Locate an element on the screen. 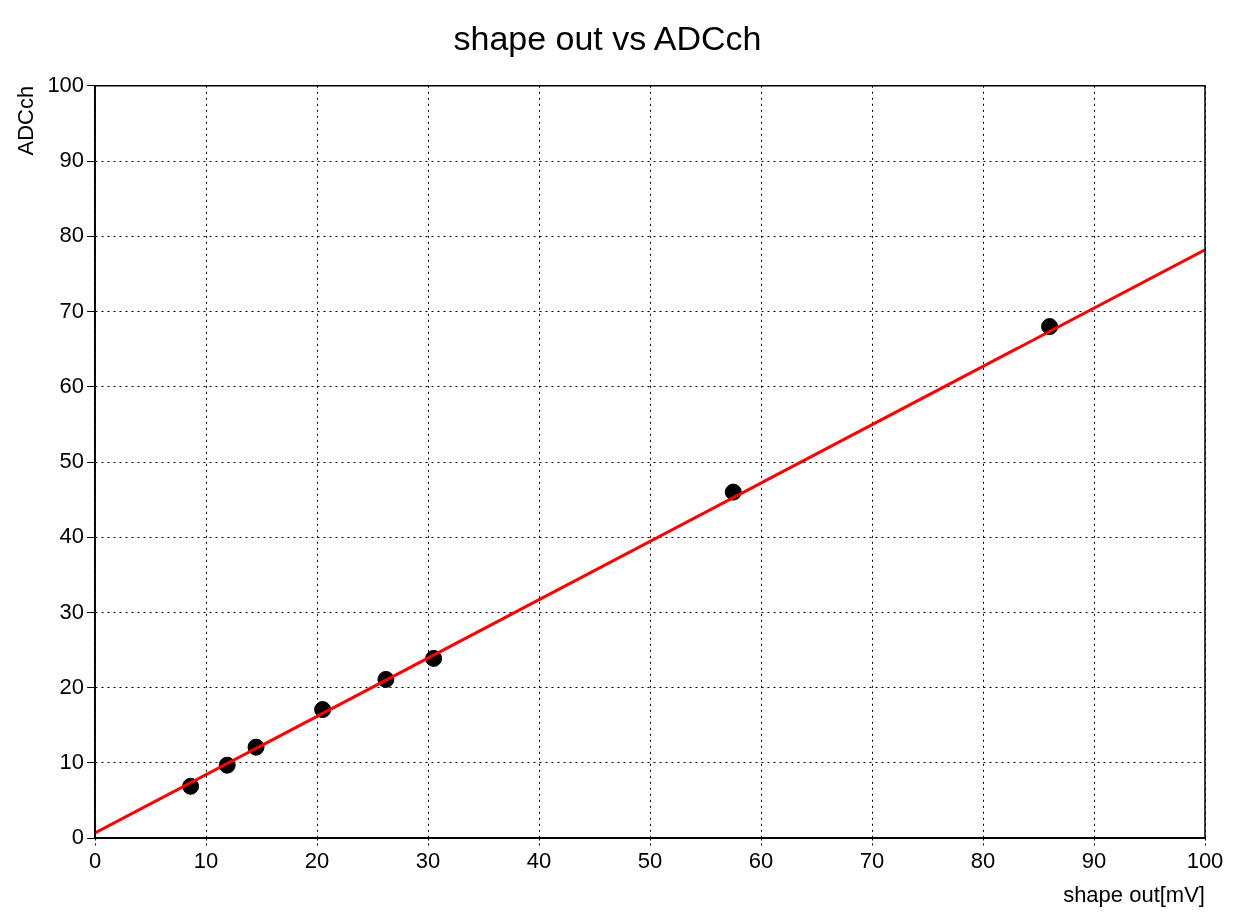 This screenshot has height=918, width=1245. x-tick-label: 90 is located at coordinates (1094, 861).